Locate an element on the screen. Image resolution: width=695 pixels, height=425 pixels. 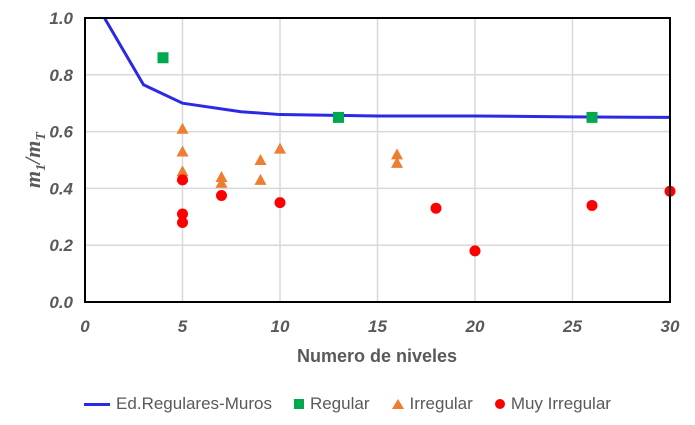
legend-item-irregular: Irregular is located at coordinates (432, 404).